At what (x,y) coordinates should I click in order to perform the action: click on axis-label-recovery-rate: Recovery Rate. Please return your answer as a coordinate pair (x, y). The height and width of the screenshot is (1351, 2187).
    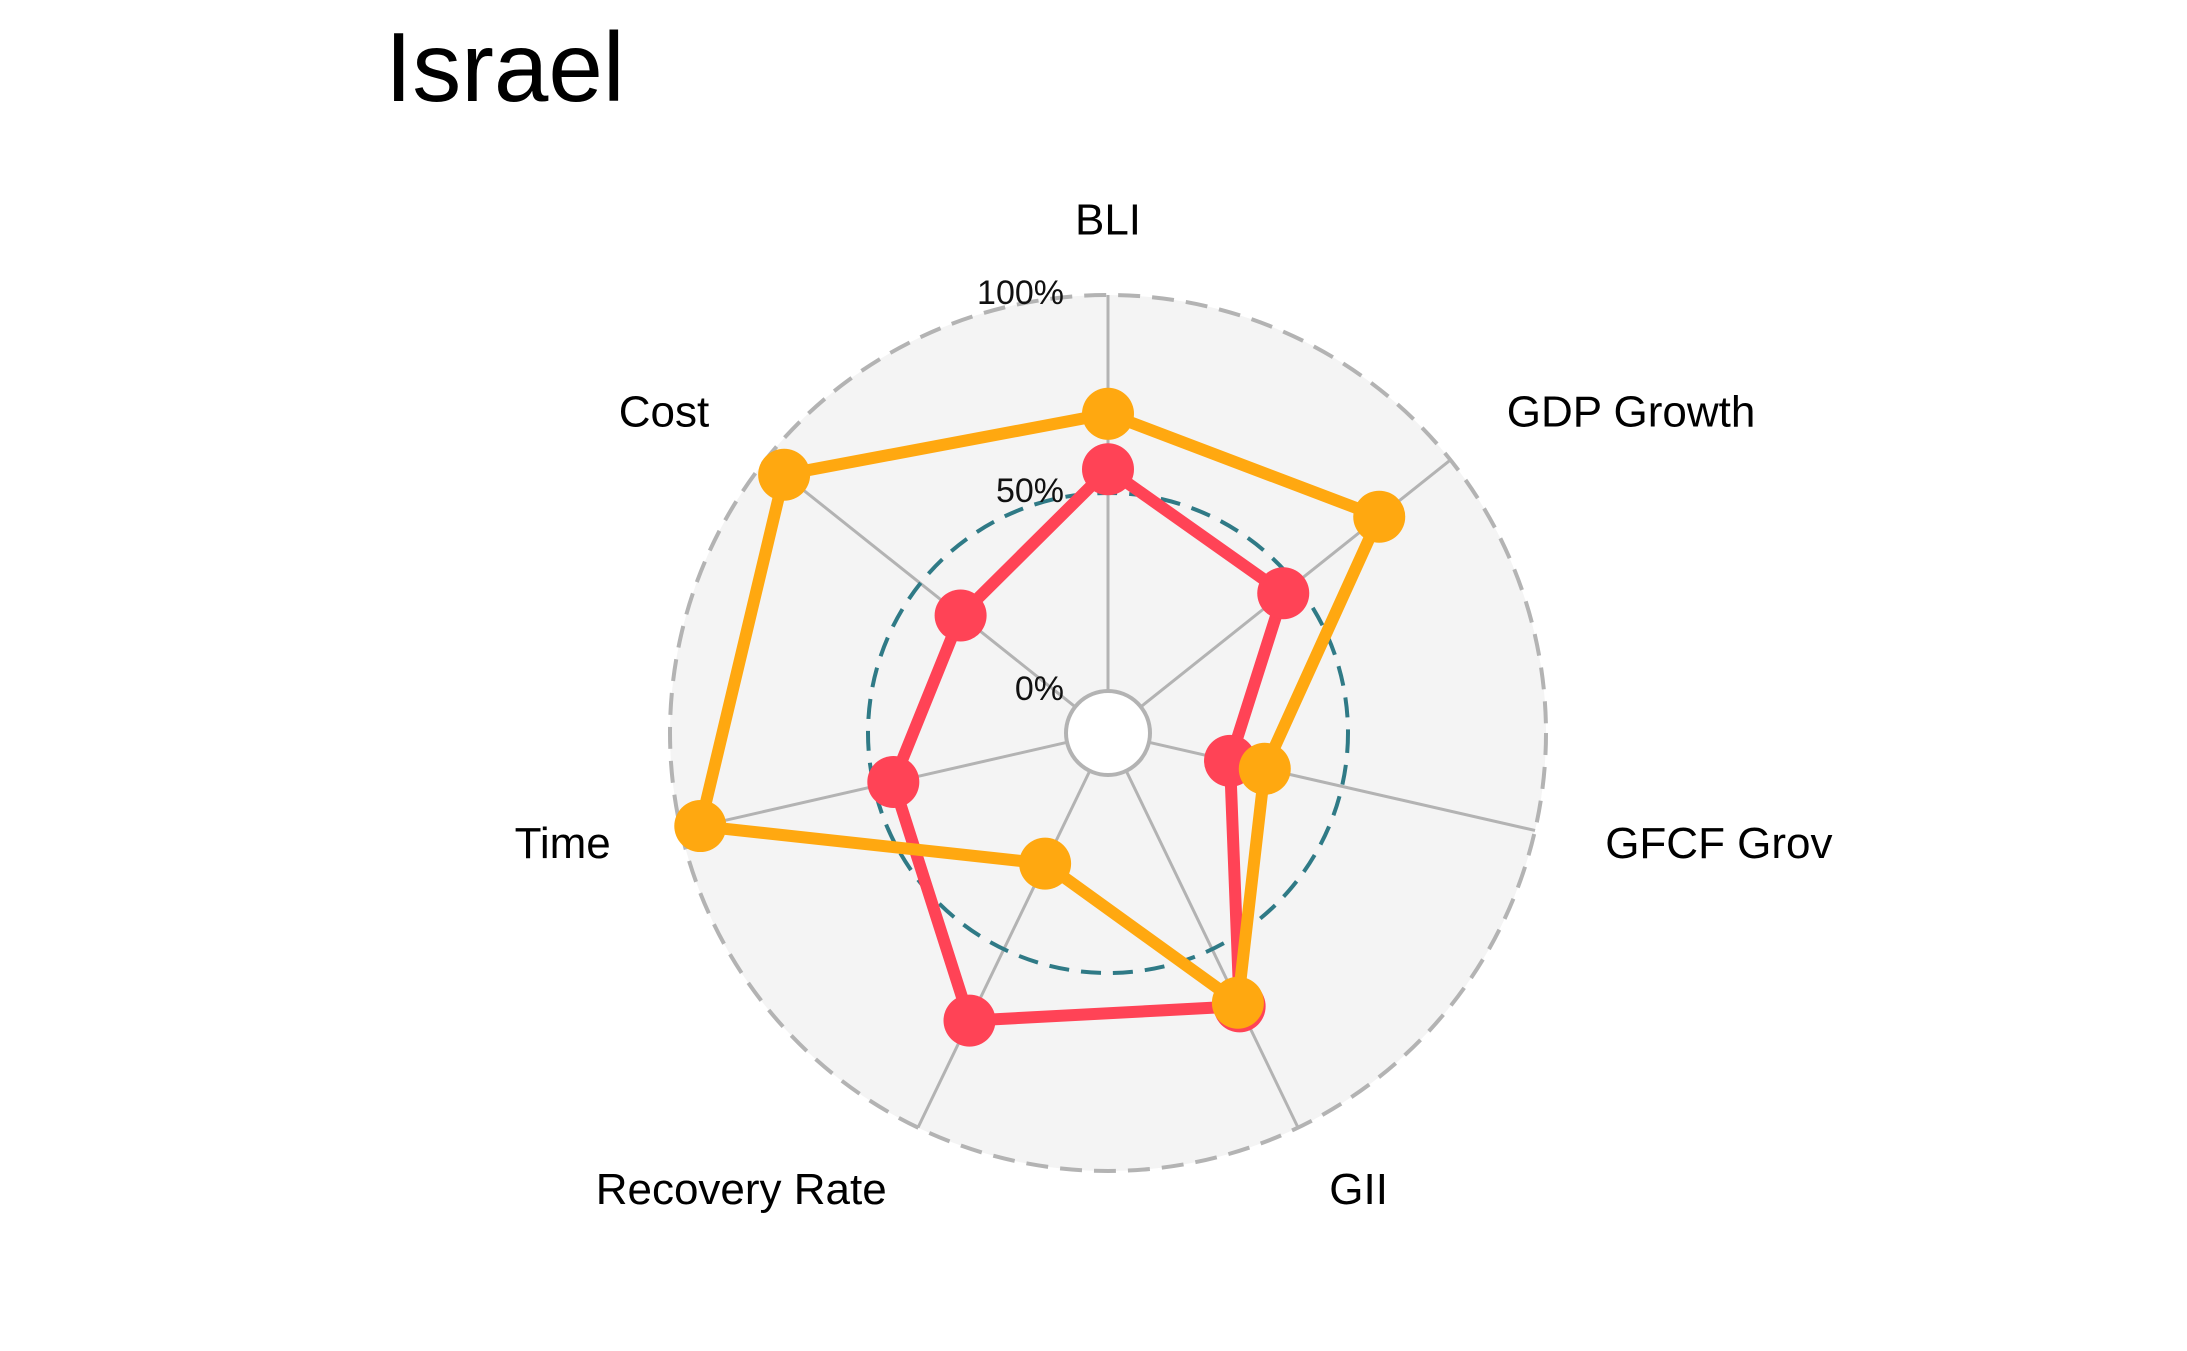
    Looking at the image, I should click on (741, 1189).